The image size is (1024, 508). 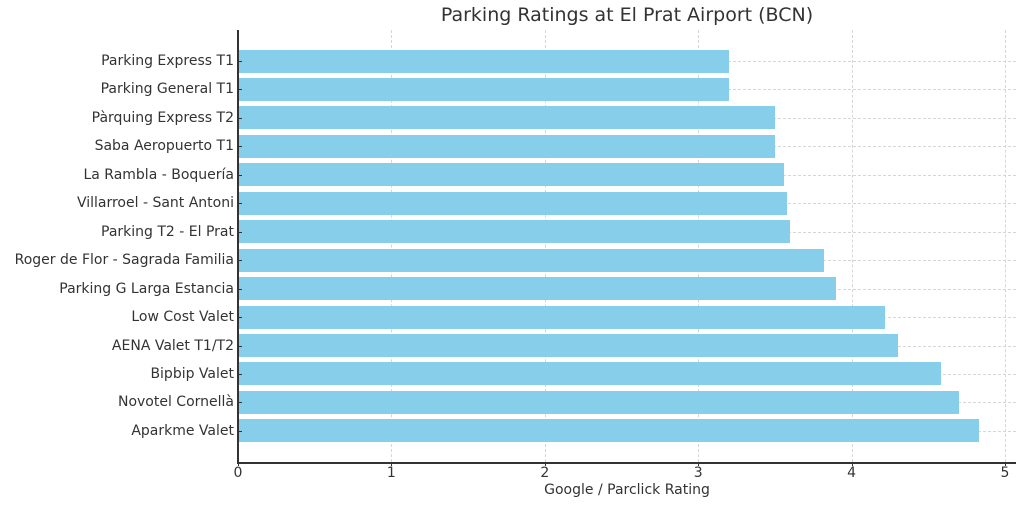 What do you see at coordinates (626, 463) in the screenshot?
I see `x-axis-line` at bounding box center [626, 463].